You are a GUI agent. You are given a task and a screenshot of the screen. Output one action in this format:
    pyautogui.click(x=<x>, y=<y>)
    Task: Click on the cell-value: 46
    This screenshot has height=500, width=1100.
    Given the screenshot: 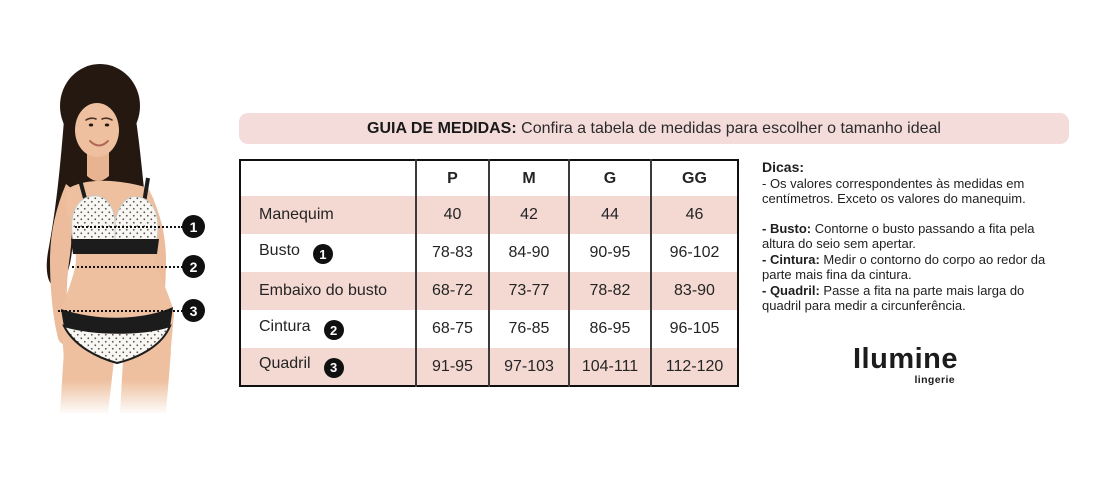 What is the action you would take?
    pyautogui.click(x=694, y=215)
    